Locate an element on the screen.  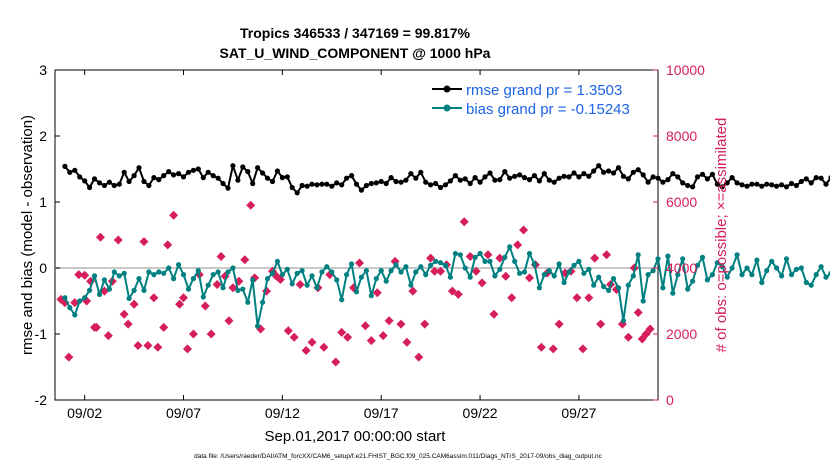
y-tick-label-right: 2000 is located at coordinates (681, 334).